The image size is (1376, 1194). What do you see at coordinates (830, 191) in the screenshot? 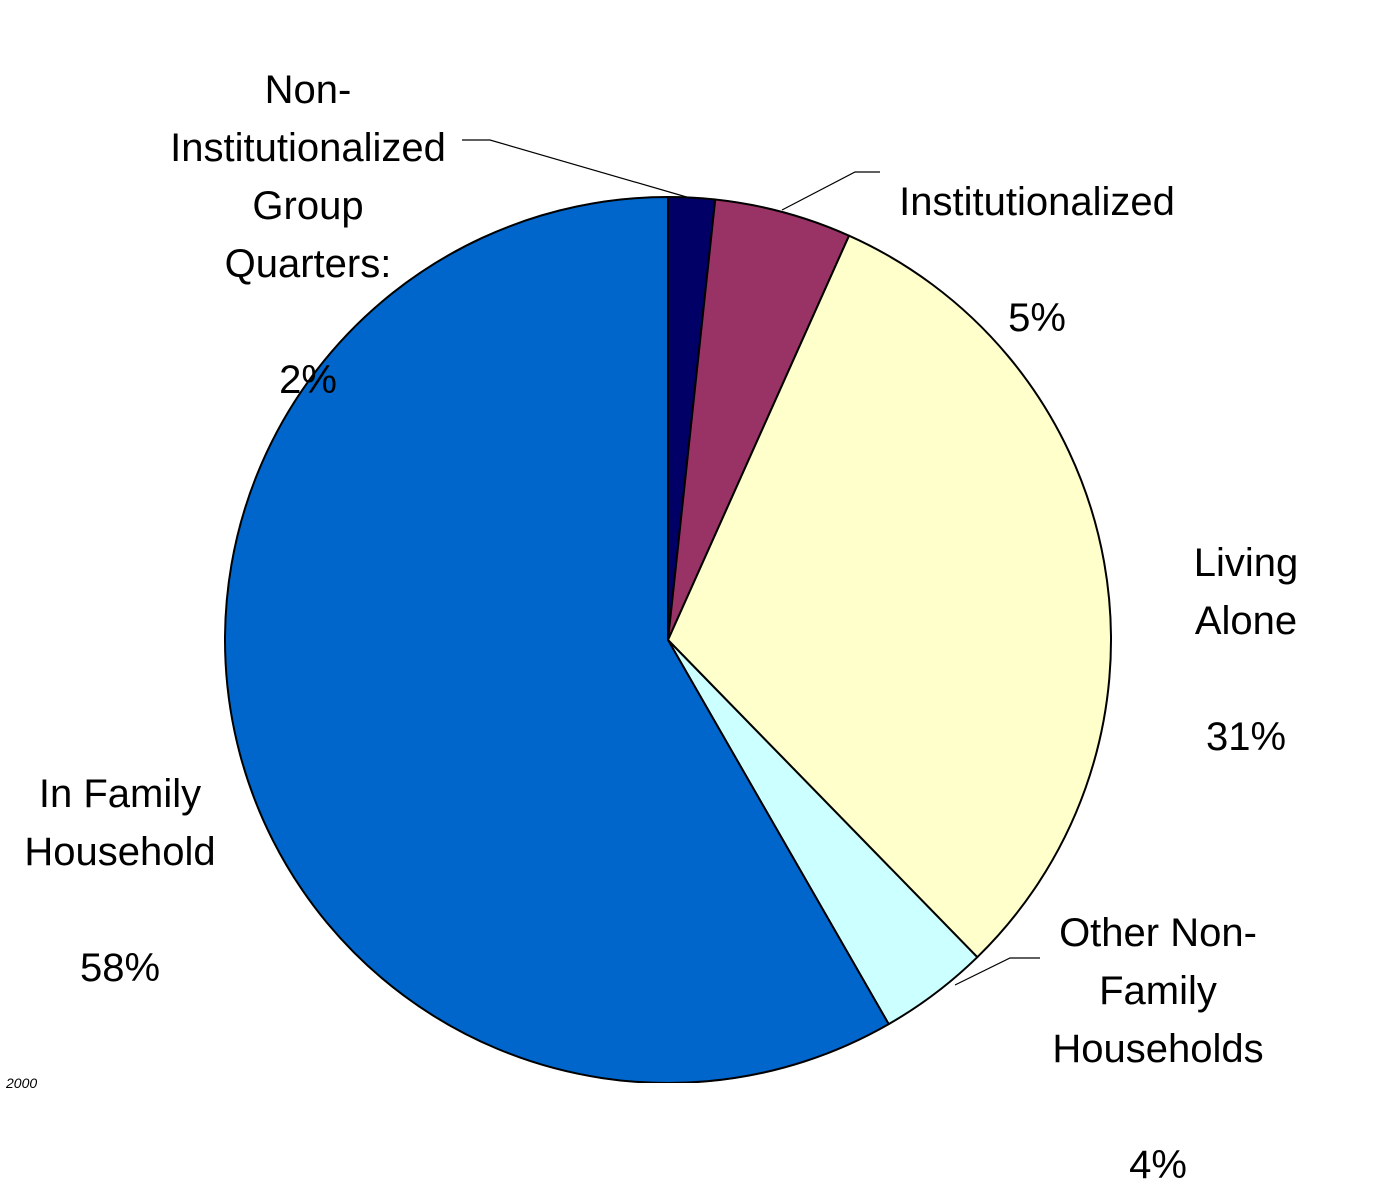
I see `leader-line-institutionalized` at bounding box center [830, 191].